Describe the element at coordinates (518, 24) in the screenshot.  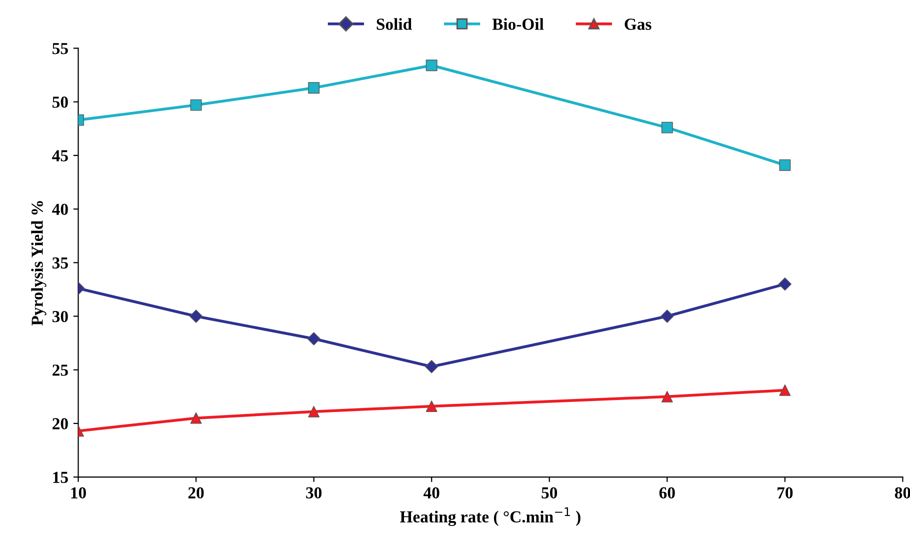
I see `legend-label: Bio-Oil` at that location.